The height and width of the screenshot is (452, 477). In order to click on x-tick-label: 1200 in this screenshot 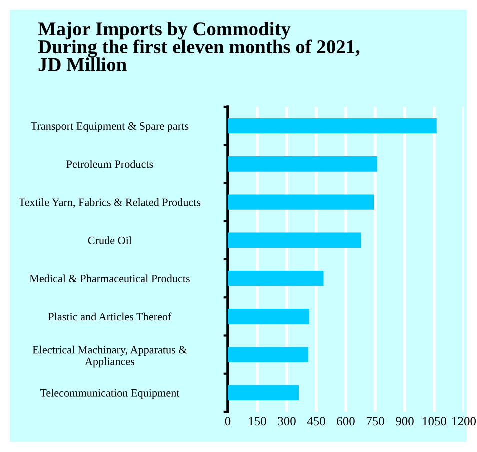, I will do `click(464, 421)`.